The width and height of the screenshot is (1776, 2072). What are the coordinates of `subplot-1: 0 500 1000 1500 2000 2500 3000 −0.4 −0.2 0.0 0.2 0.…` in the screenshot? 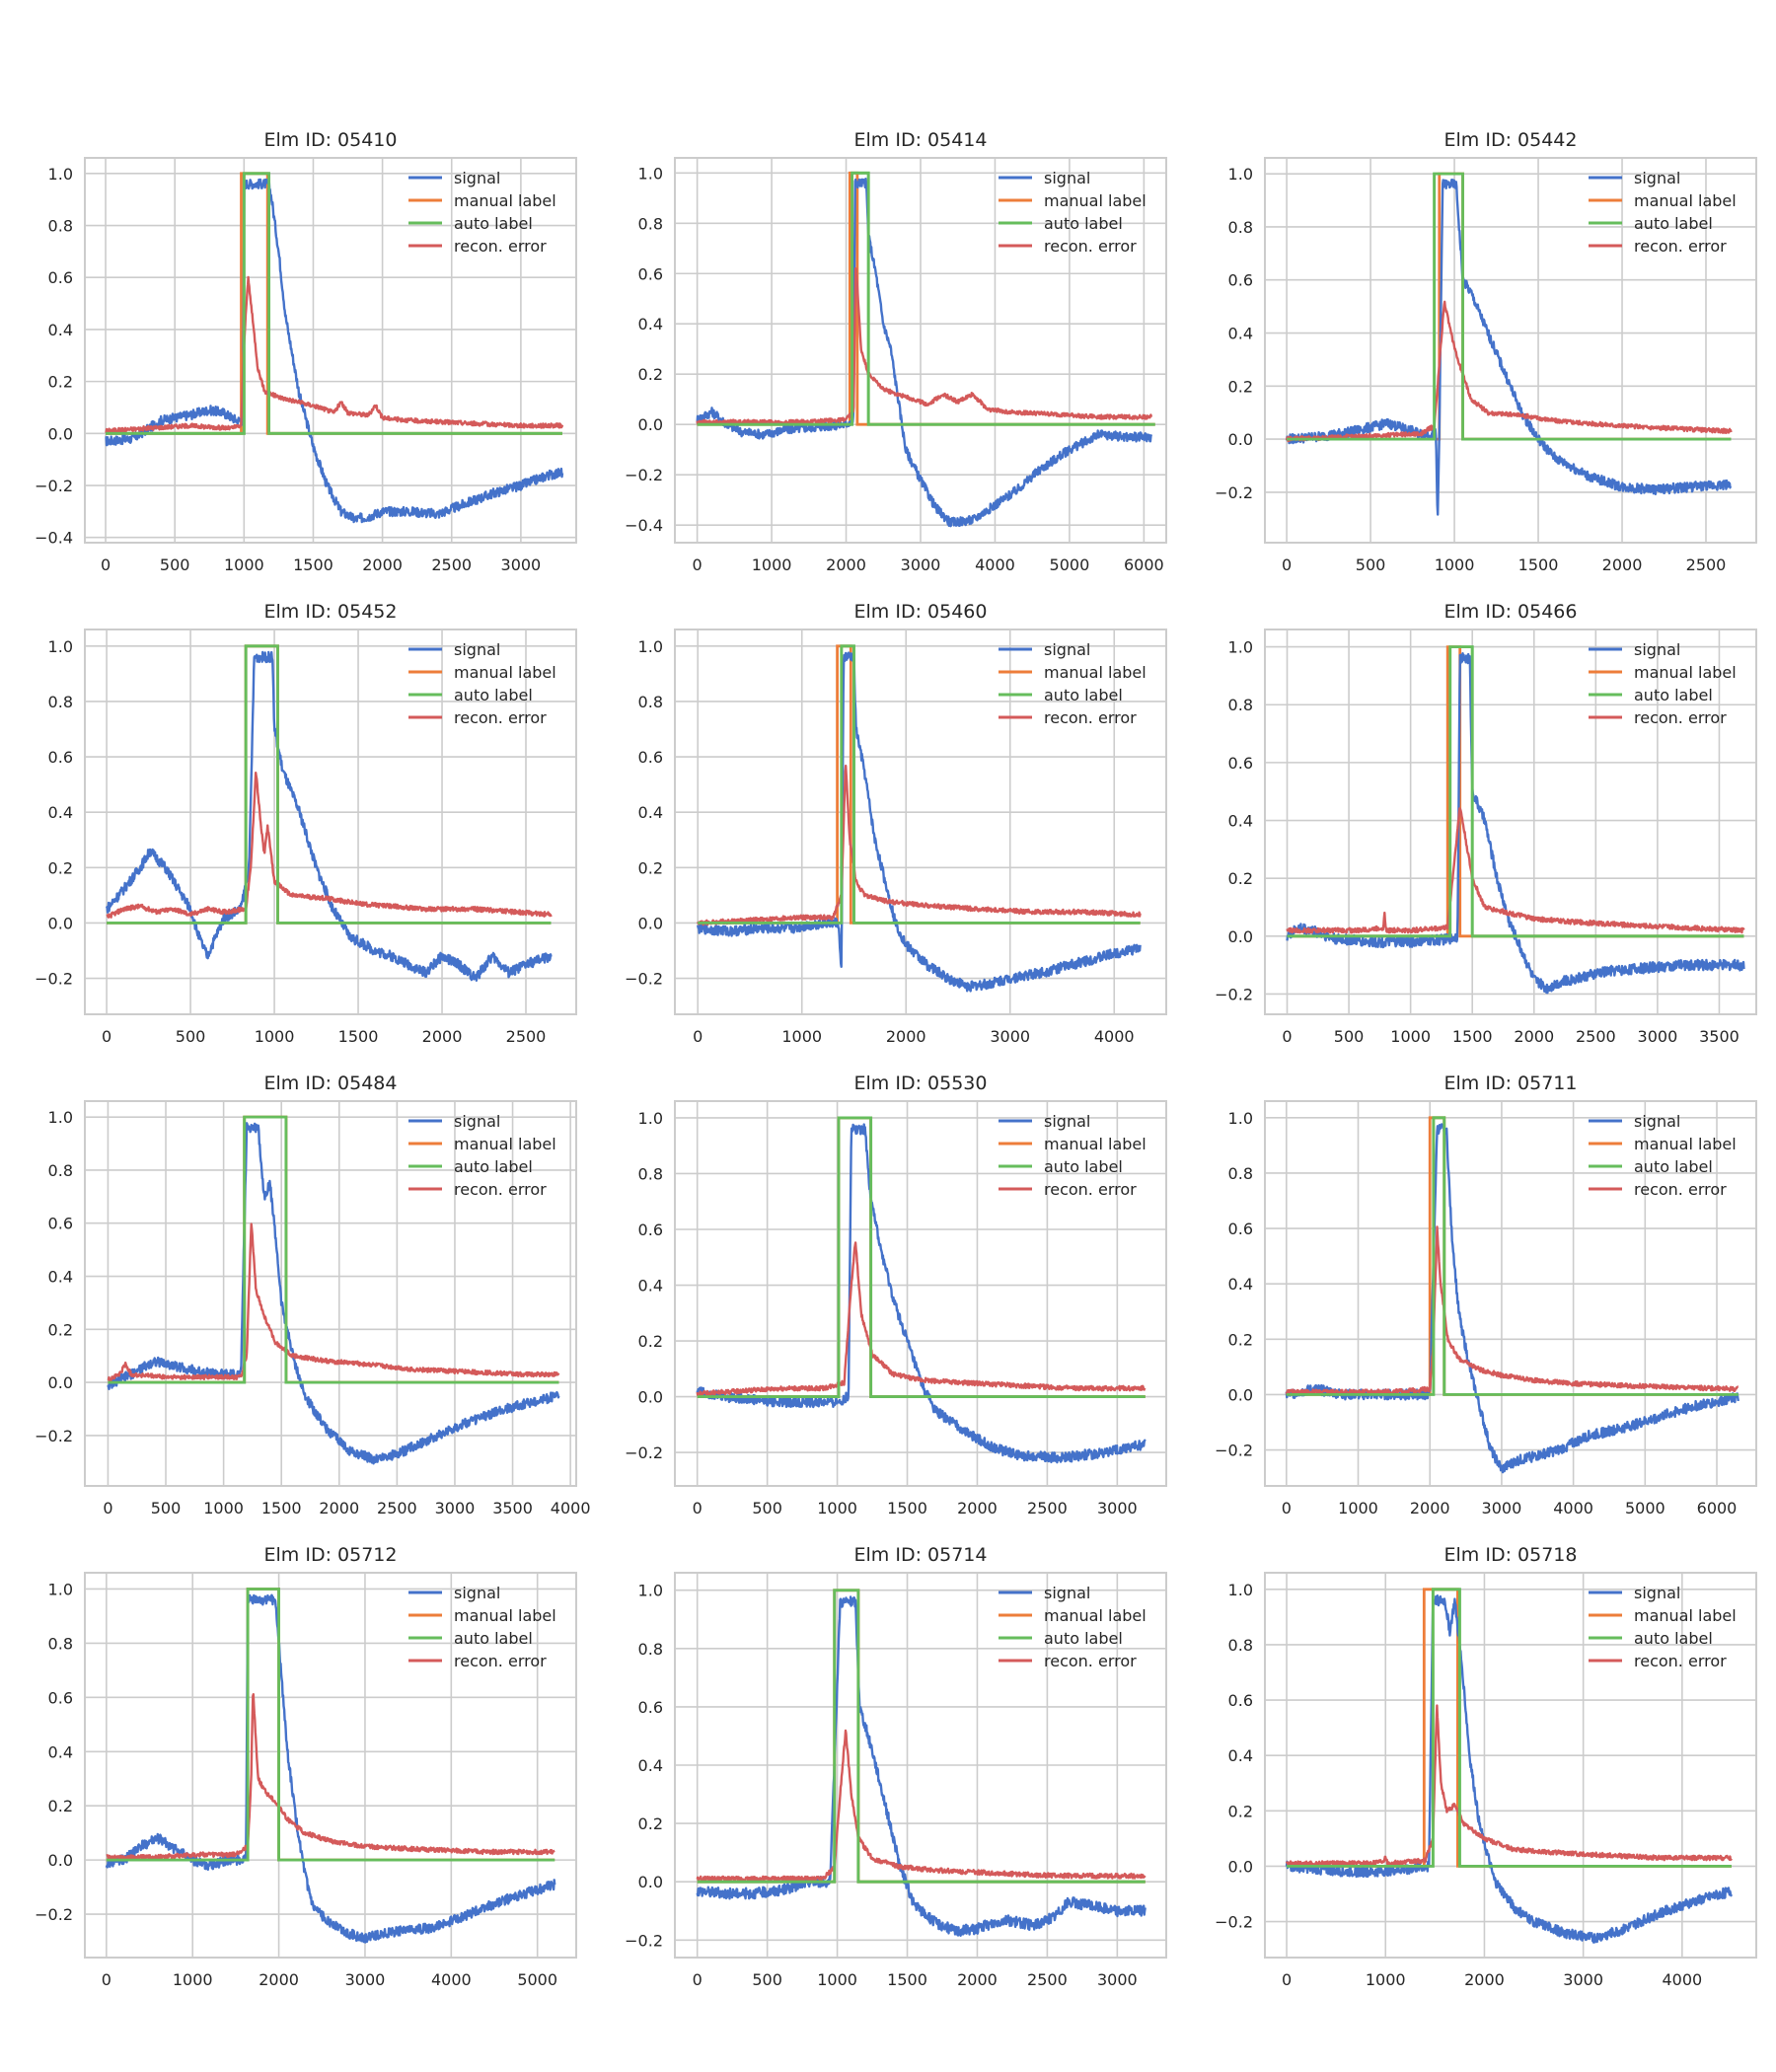 It's located at (306, 352).